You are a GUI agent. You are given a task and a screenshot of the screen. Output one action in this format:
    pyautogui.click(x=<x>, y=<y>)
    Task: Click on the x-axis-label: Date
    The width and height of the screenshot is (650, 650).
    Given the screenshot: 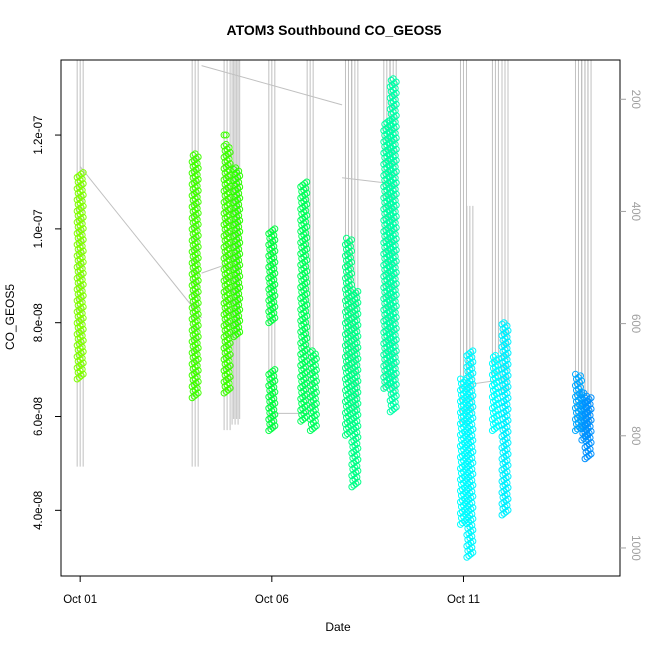 What is the action you would take?
    pyautogui.click(x=338, y=627)
    